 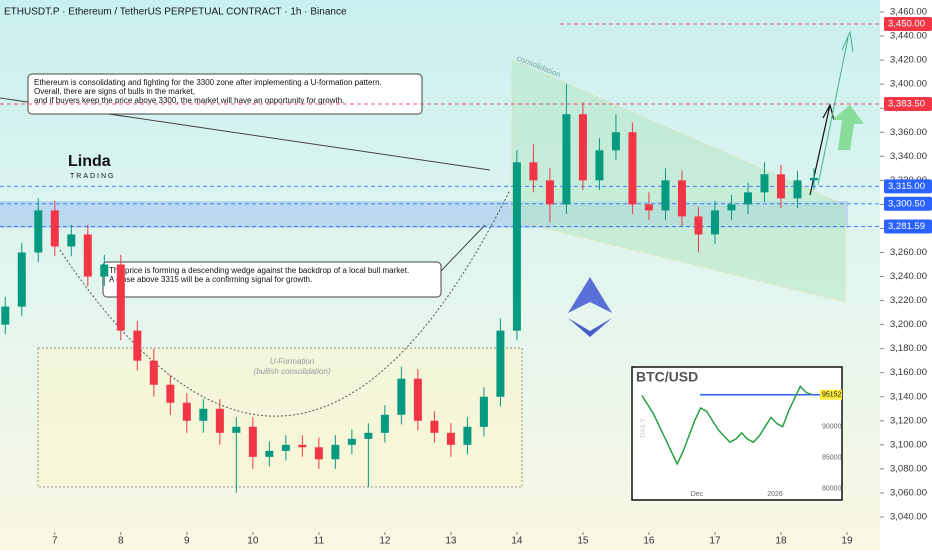 I want to click on inset-x-label: Dec, so click(x=697, y=494).